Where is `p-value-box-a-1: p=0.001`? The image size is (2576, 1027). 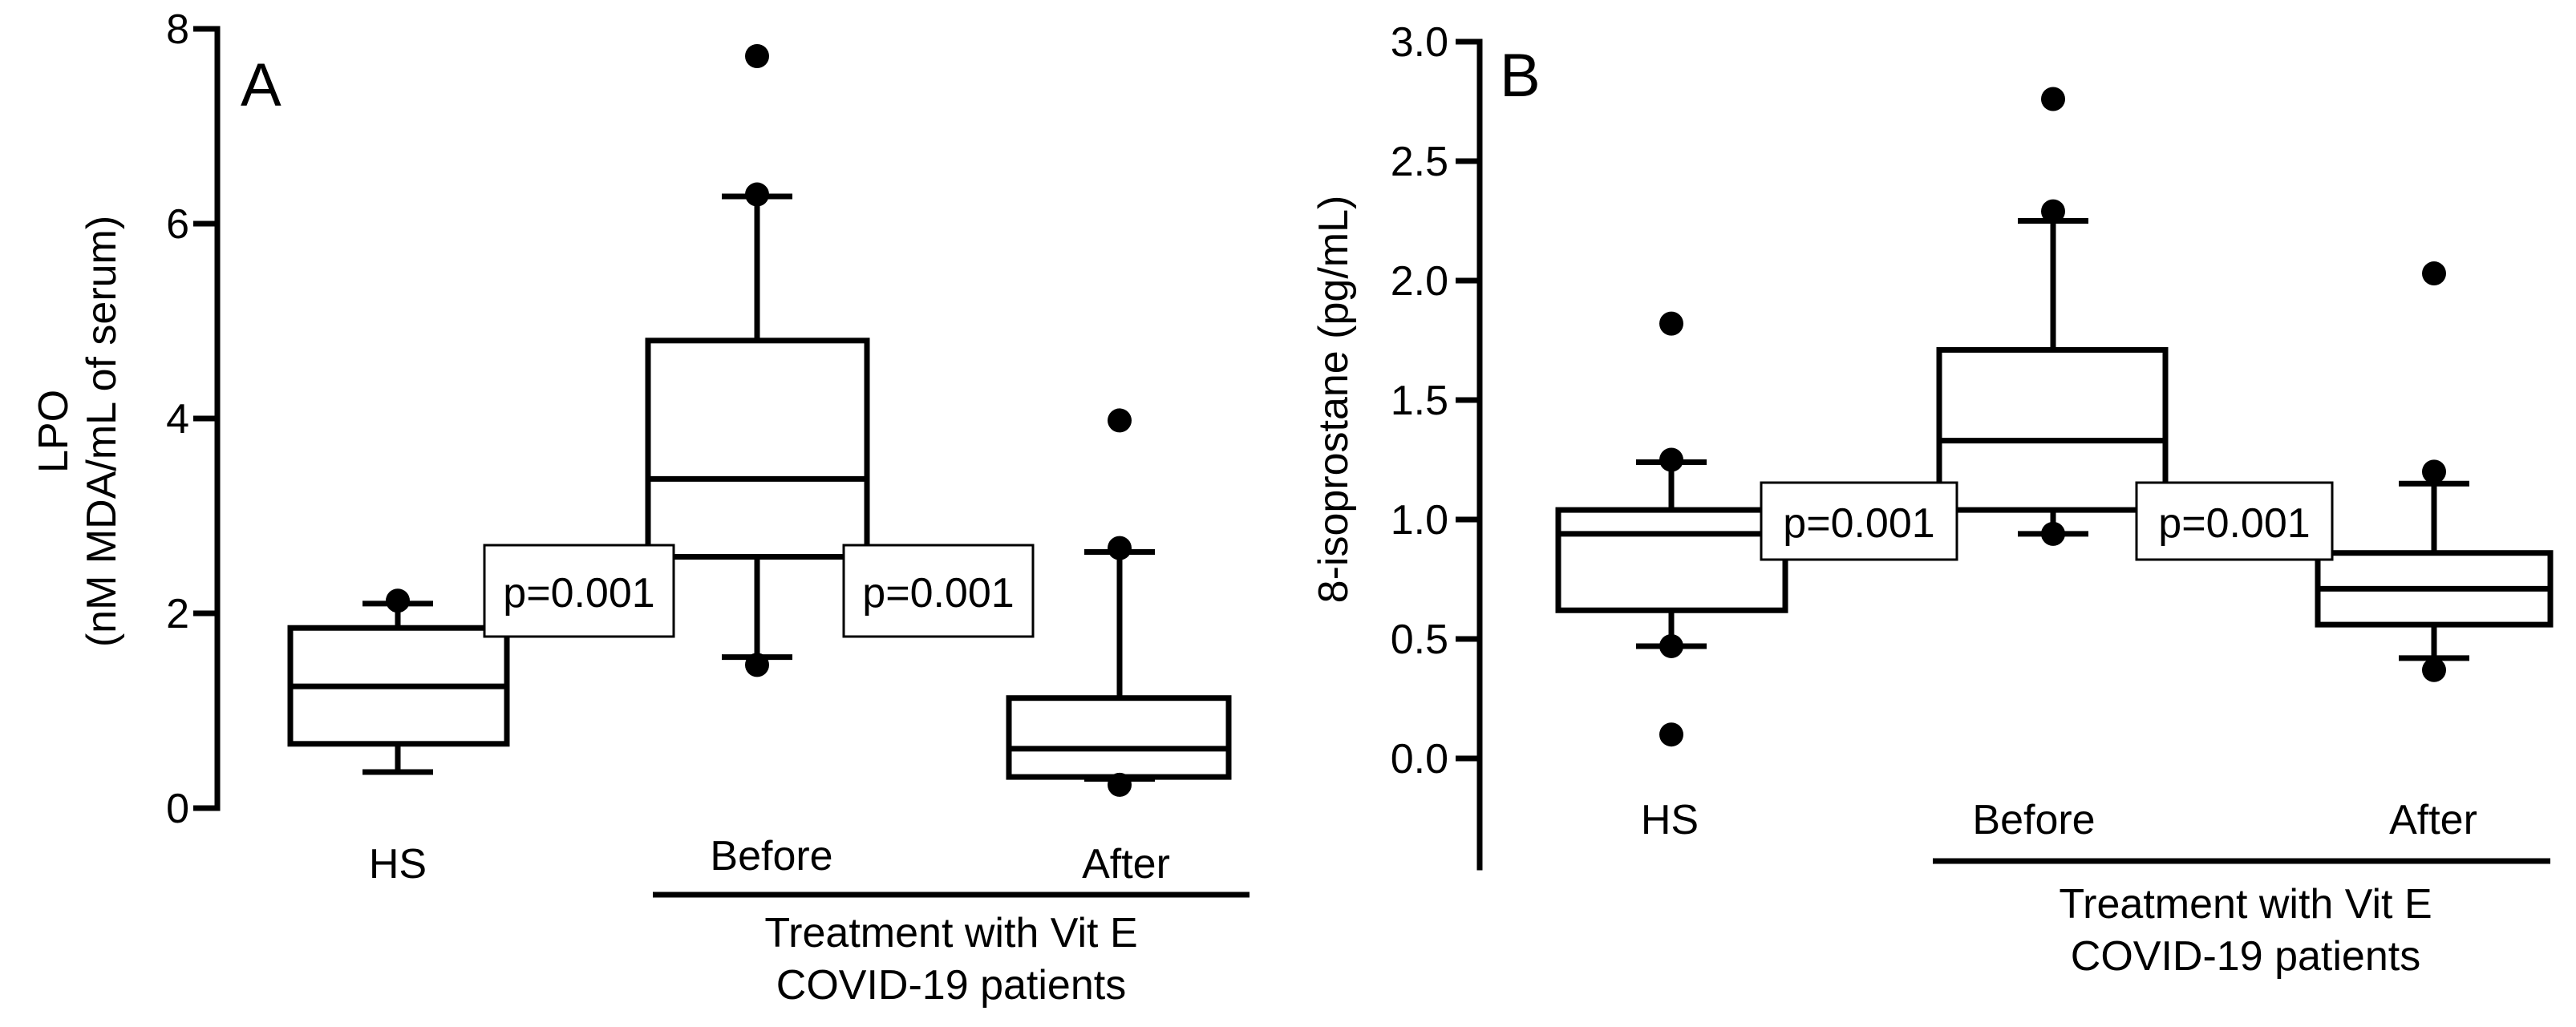
p-value-box-a-1: p=0.001 is located at coordinates (579, 591).